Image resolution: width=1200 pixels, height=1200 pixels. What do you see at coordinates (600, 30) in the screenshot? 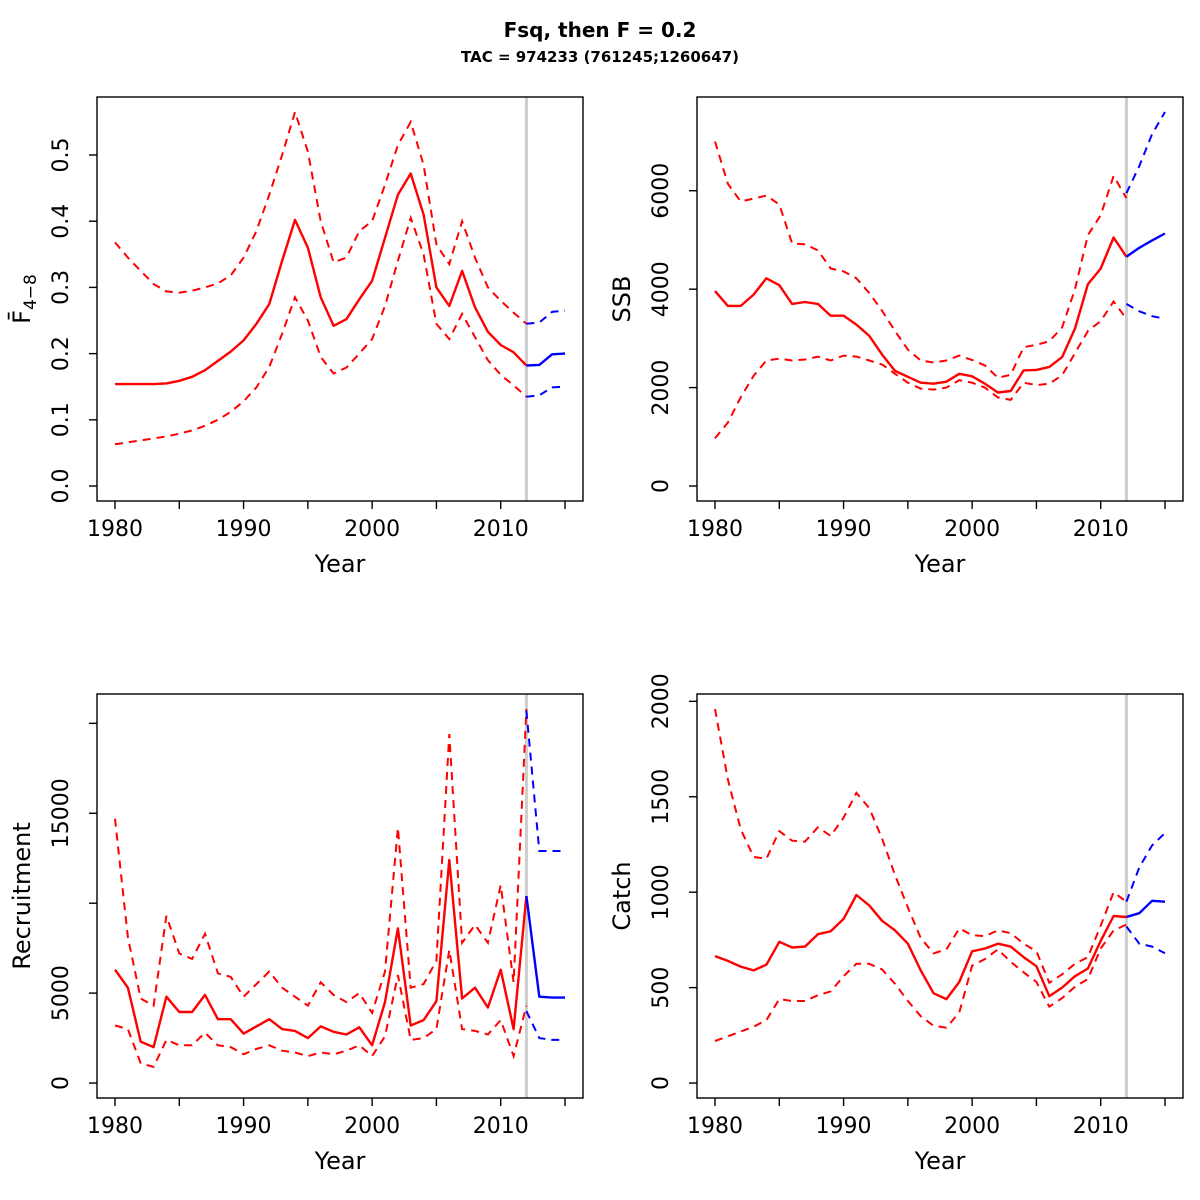
I see `figure-title: Fsq, then F = 0.2` at bounding box center [600, 30].